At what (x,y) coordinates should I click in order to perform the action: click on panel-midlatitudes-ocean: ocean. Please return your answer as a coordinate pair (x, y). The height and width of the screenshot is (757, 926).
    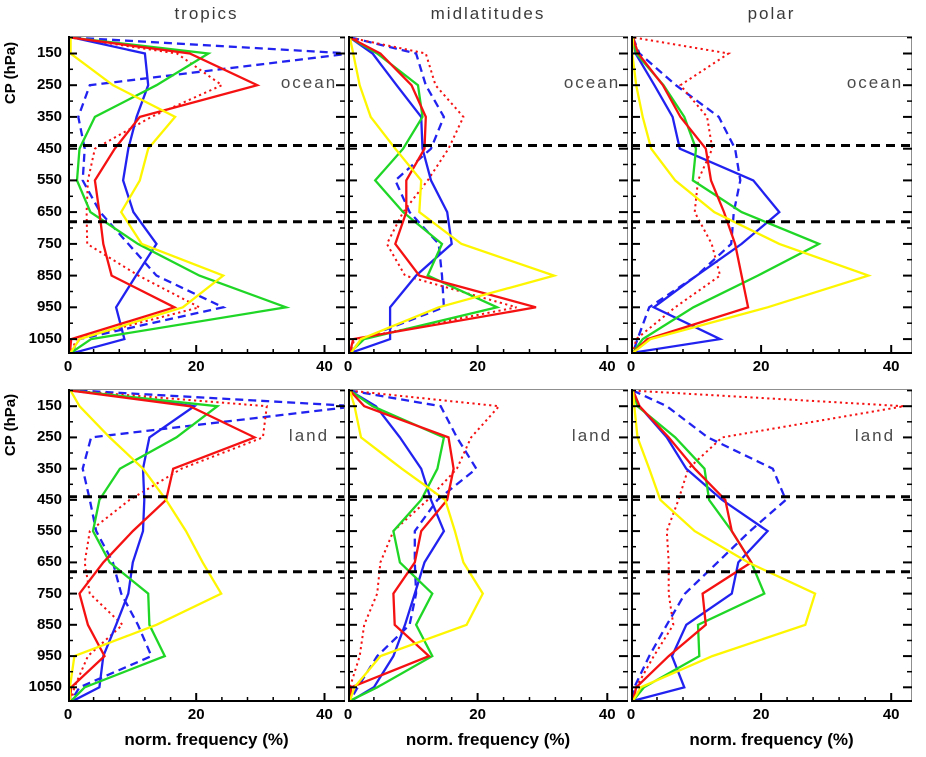
    Looking at the image, I should click on (488, 195).